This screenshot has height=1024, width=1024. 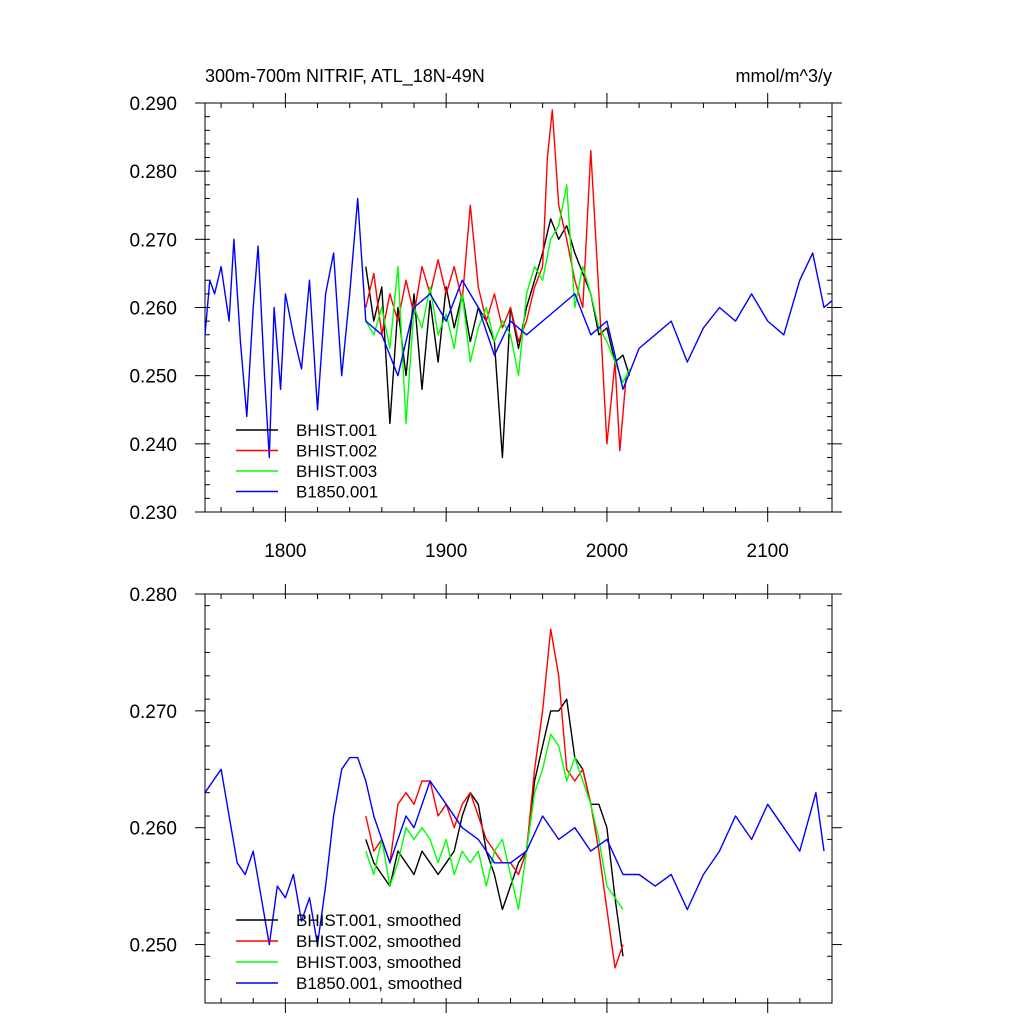 What do you see at coordinates (784, 76) in the screenshot?
I see `units-label: mmol/m^3/y` at bounding box center [784, 76].